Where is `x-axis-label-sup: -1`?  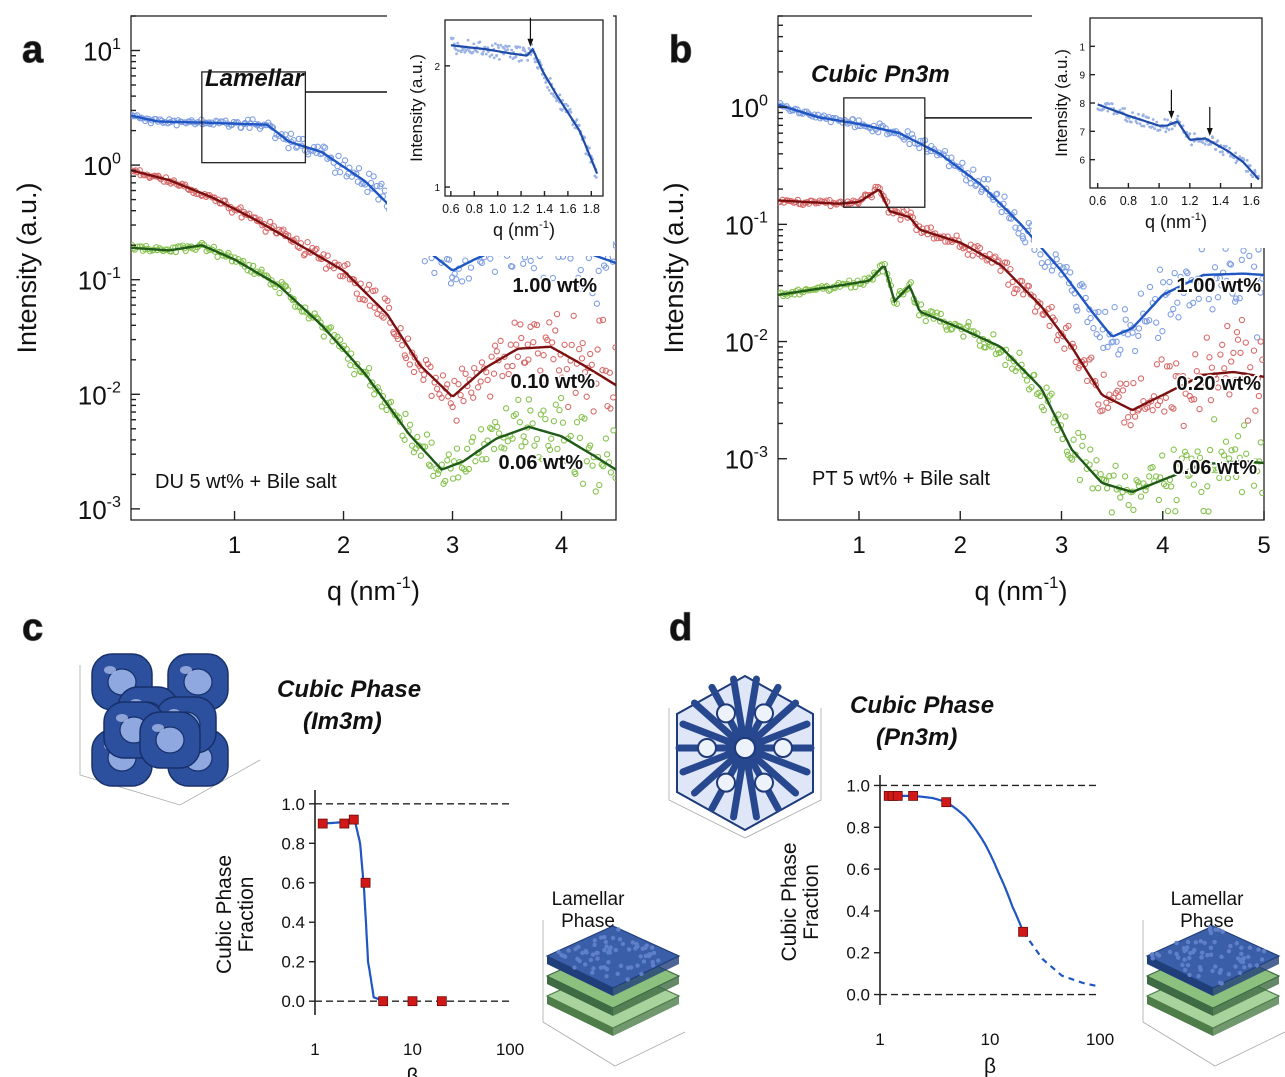 x-axis-label-sup: -1 is located at coordinates (403, 582).